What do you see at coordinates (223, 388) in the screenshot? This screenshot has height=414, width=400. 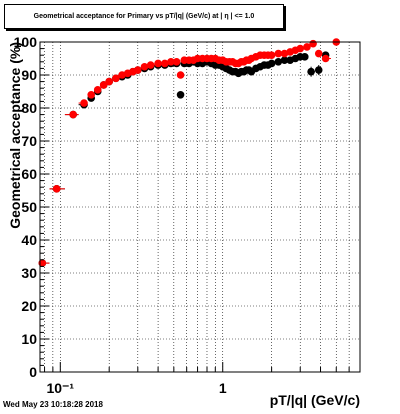 I see `x-tick-label: 1` at bounding box center [223, 388].